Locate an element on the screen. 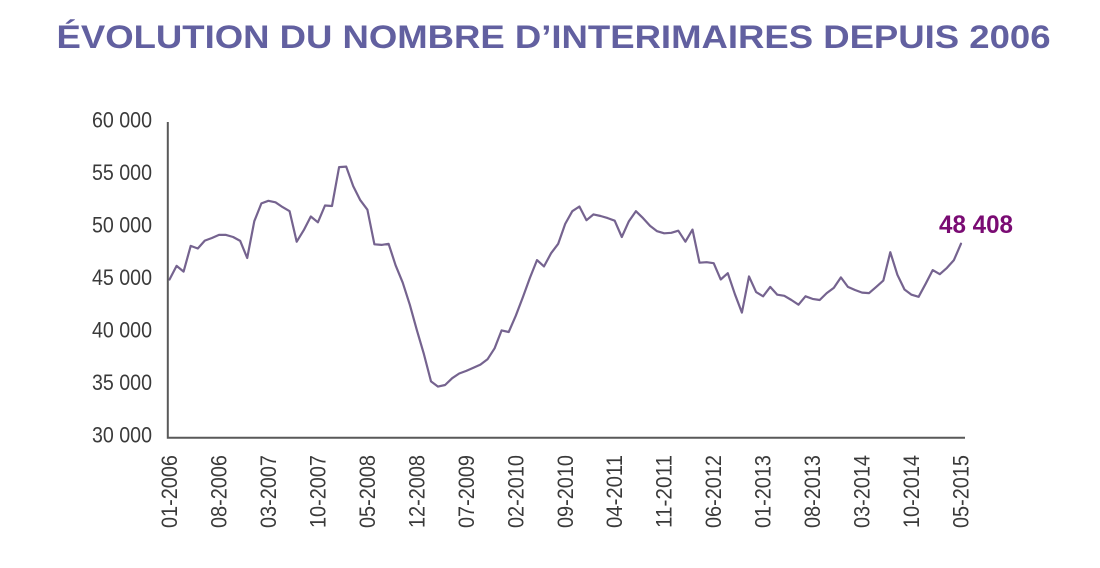  svg-text: 07-2009 is located at coordinates (466, 491).